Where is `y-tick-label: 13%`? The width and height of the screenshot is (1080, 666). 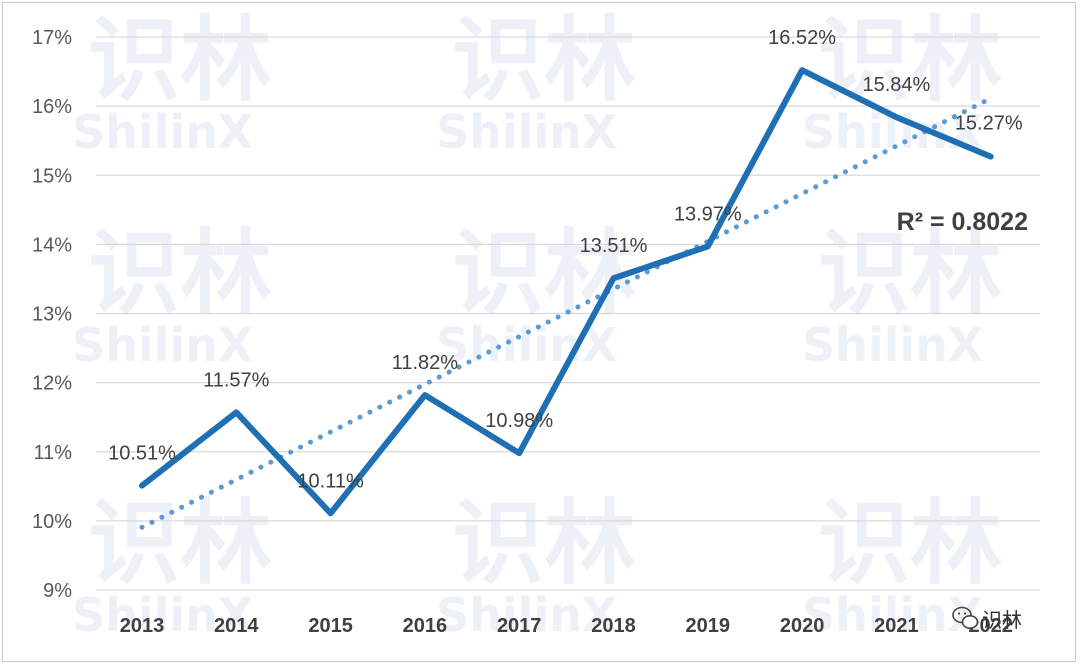 y-tick-label: 13% is located at coordinates (52, 315).